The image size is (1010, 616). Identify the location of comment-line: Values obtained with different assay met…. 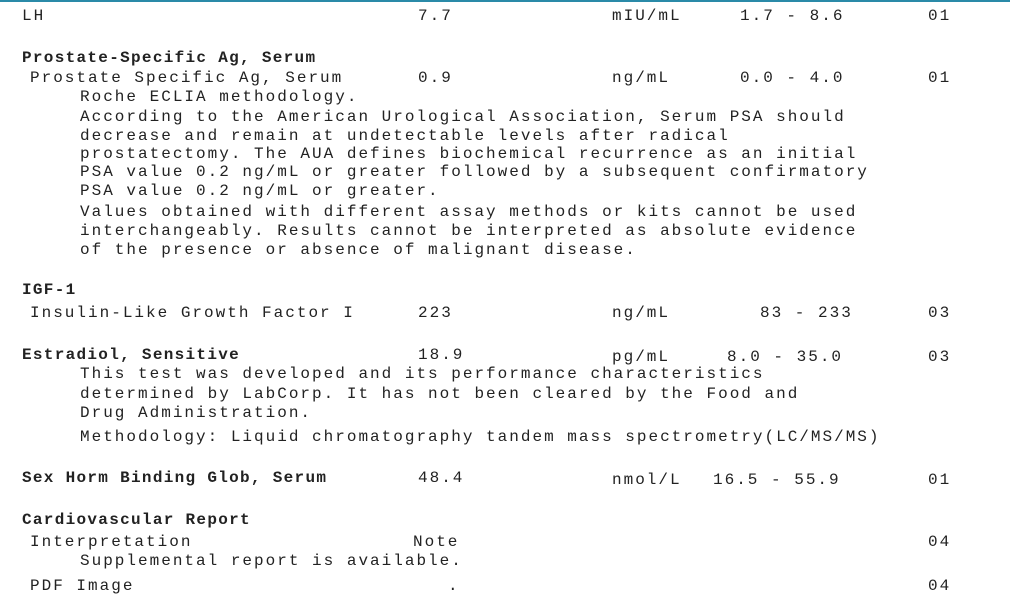
(469, 212).